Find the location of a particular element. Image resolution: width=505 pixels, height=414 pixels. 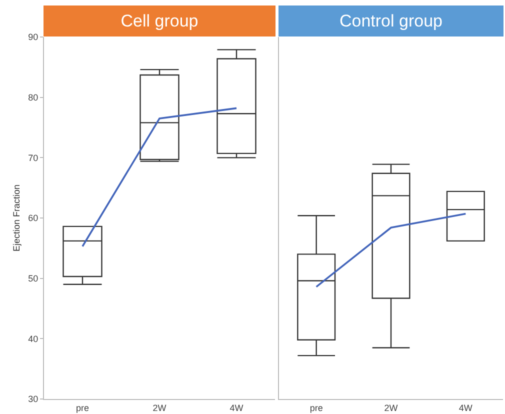

y-tick-label: 80 is located at coordinates (33, 97).